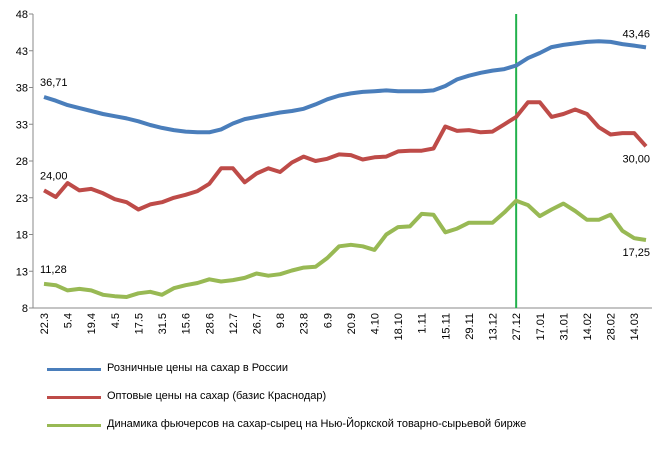  Describe the element at coordinates (281, 320) in the screenshot. I see `x-tick-label: 9.8` at that location.